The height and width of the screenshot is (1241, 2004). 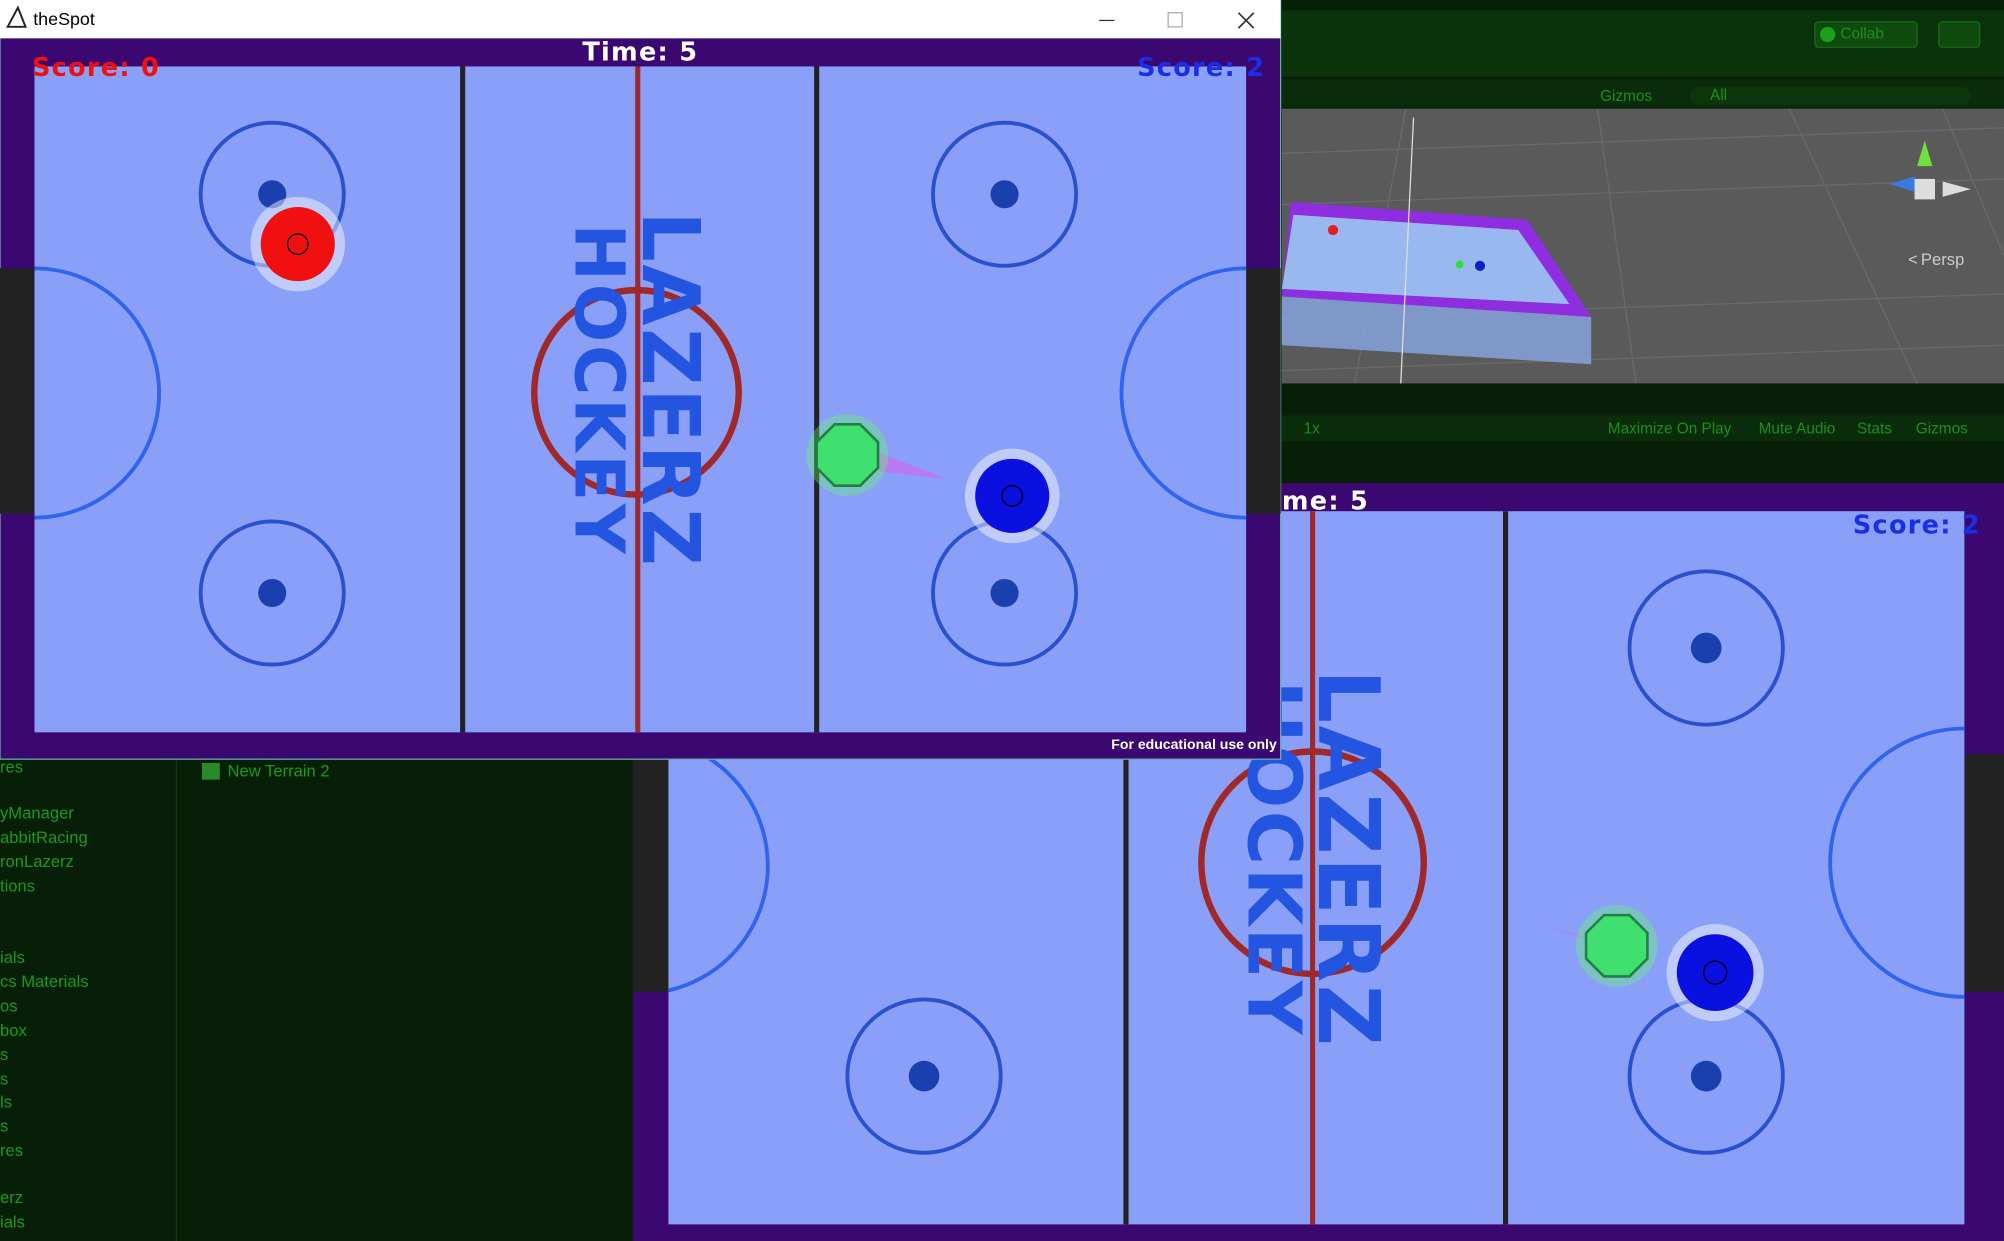 I want to click on gizmo-y, so click(x=1925, y=153).